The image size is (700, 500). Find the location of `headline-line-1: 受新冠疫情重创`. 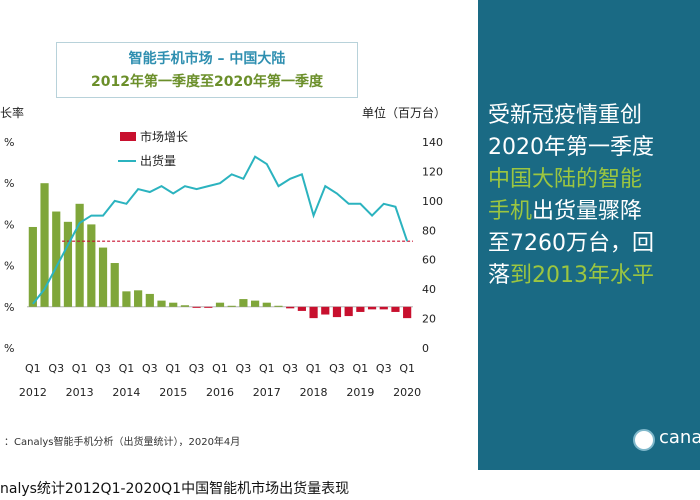

headline-line-1: 受新冠疫情重创 is located at coordinates (565, 115).